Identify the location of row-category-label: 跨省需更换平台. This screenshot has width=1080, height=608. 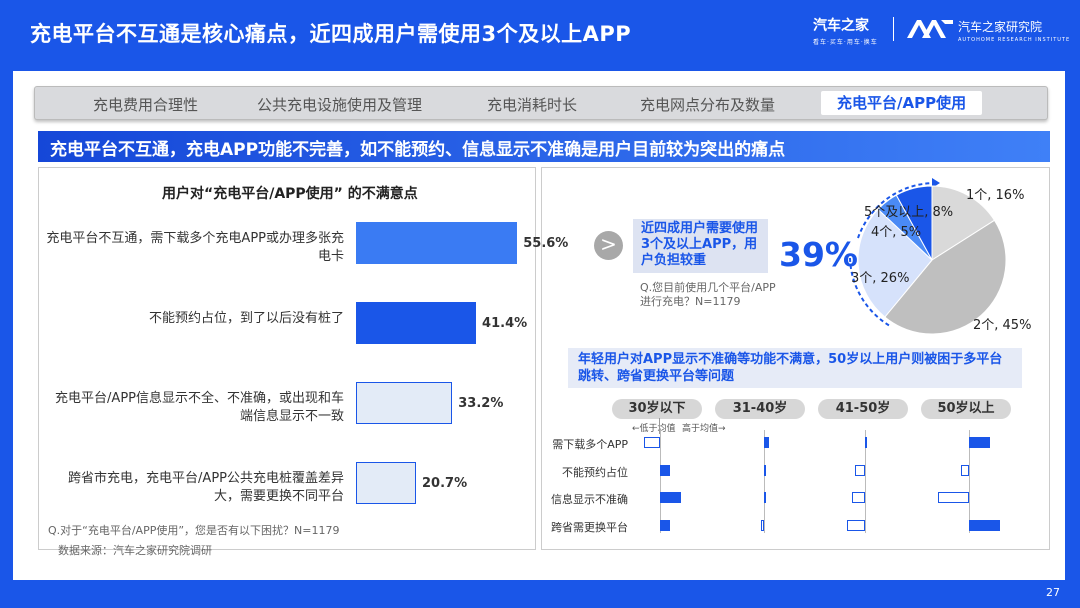
(589, 527).